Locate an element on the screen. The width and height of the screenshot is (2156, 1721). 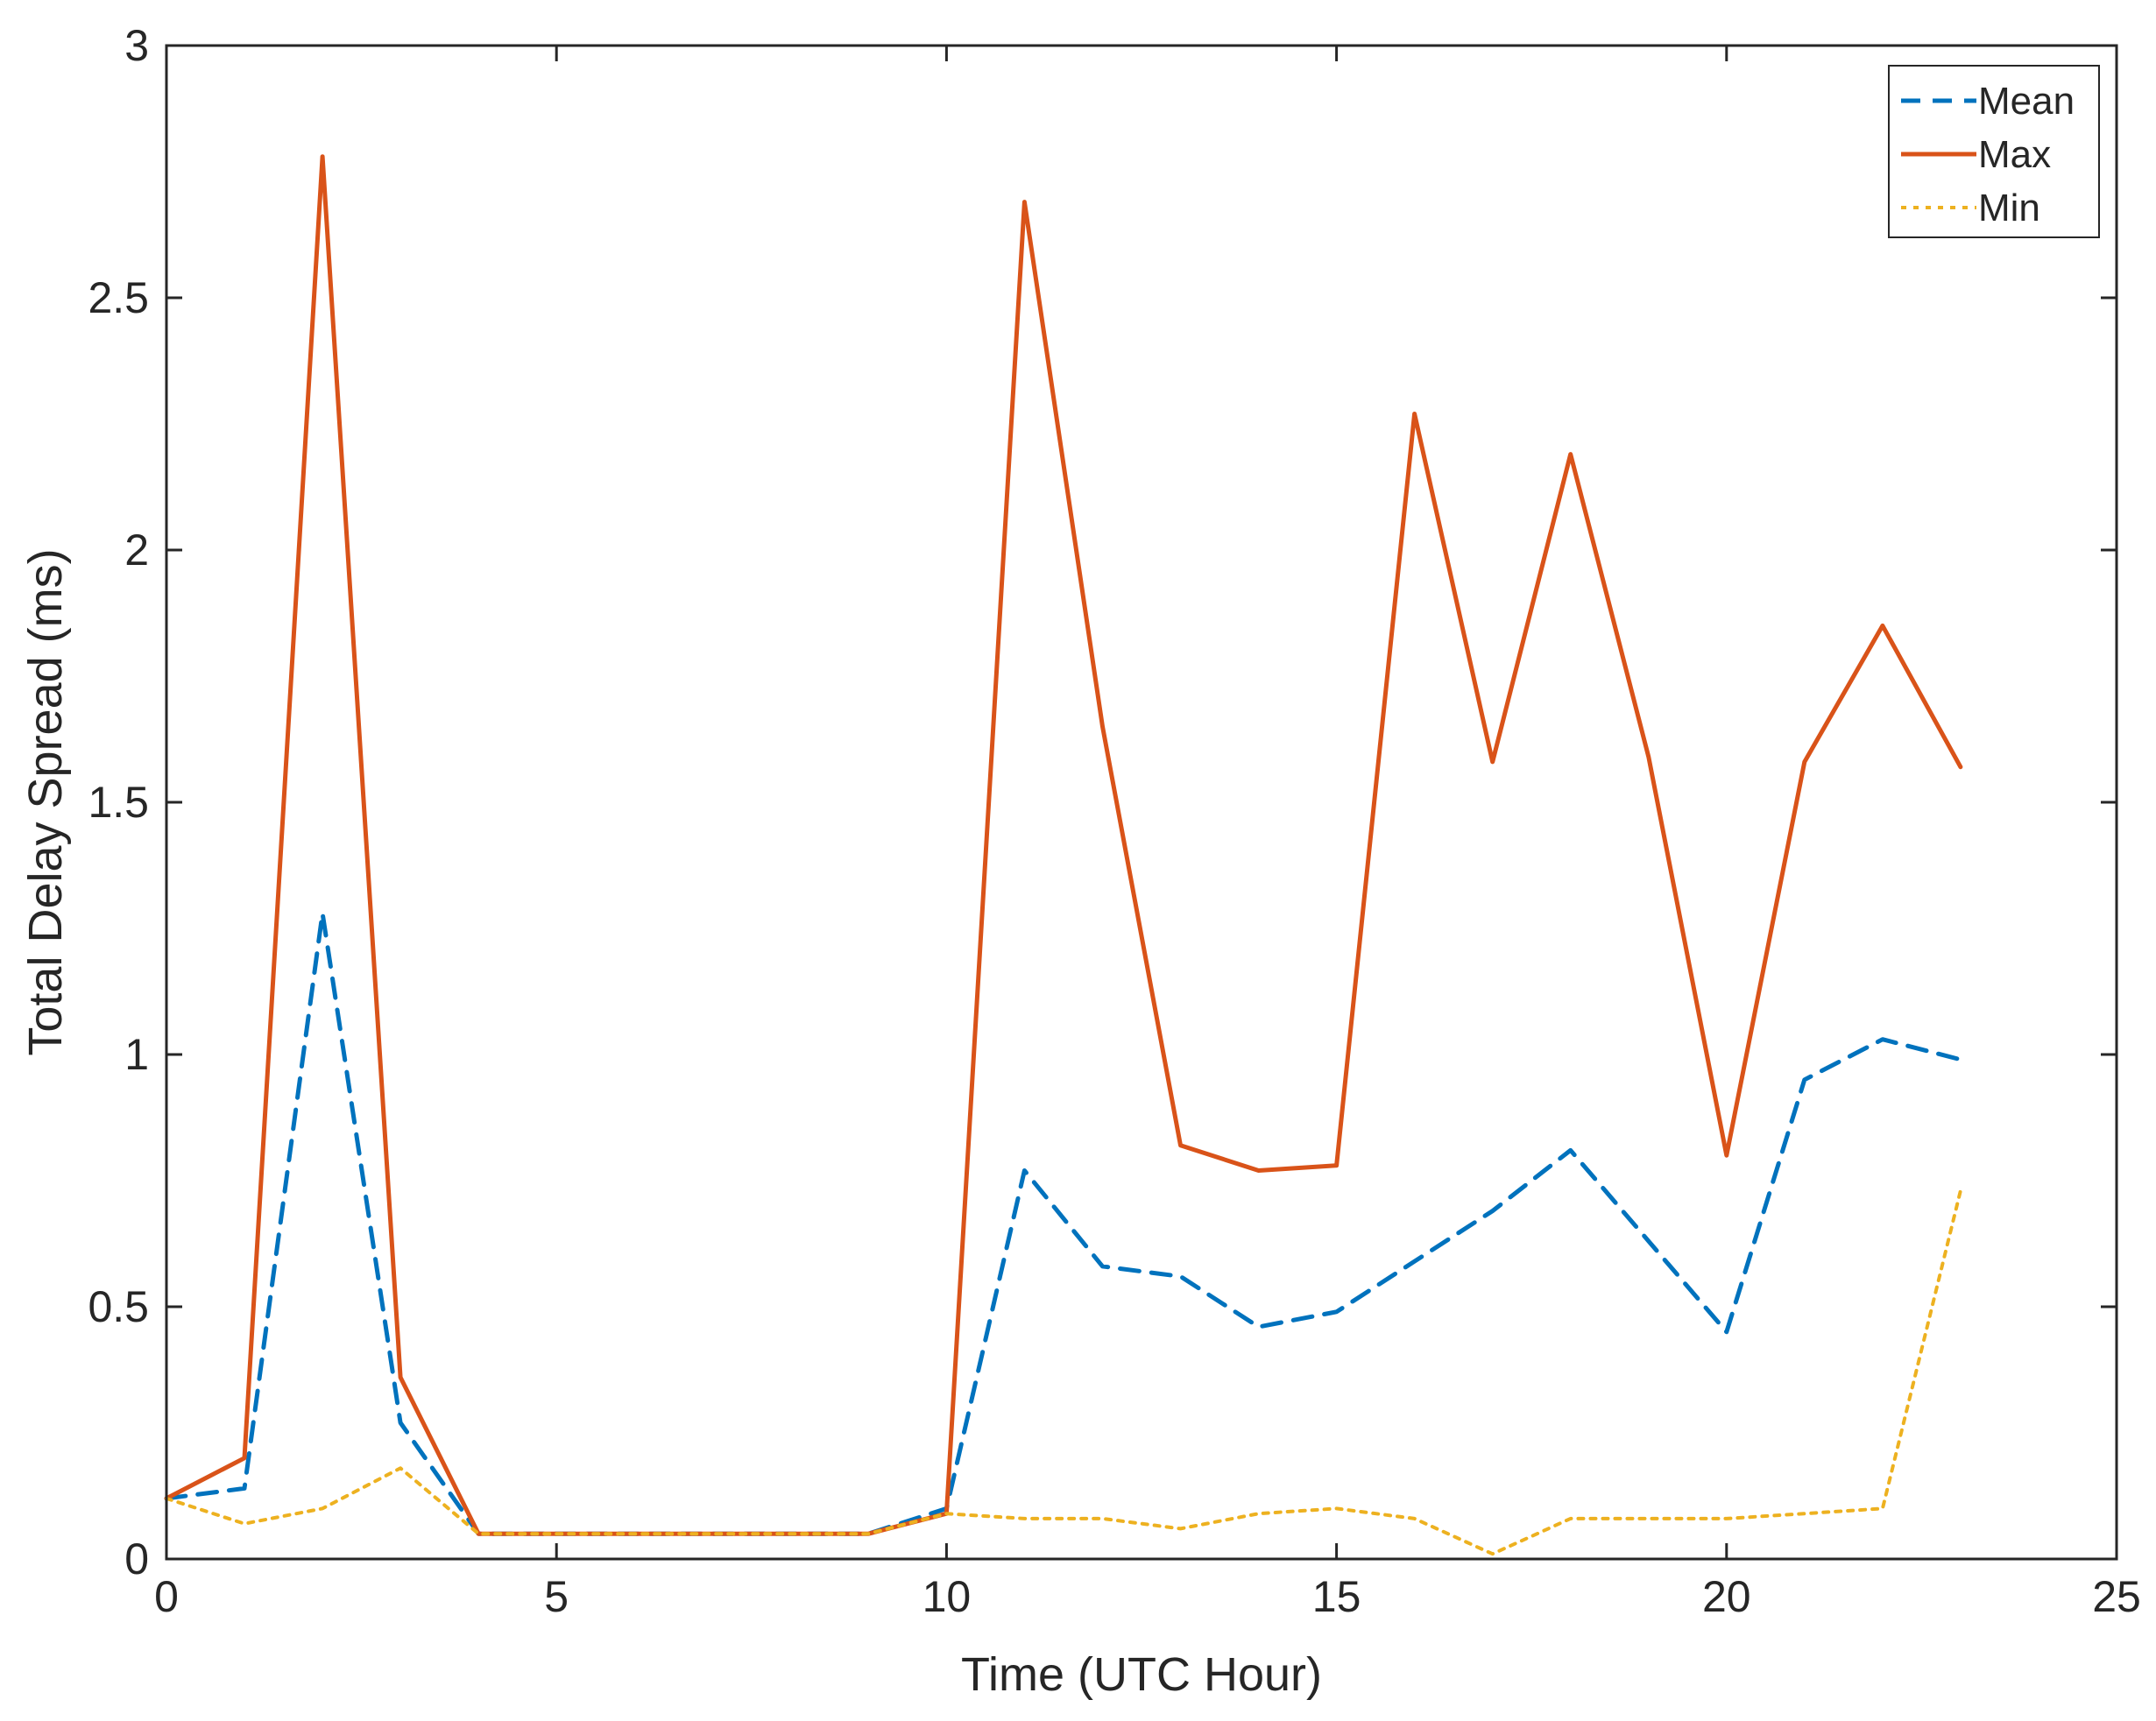
y-tick-label: 3 is located at coordinates (136, 45).